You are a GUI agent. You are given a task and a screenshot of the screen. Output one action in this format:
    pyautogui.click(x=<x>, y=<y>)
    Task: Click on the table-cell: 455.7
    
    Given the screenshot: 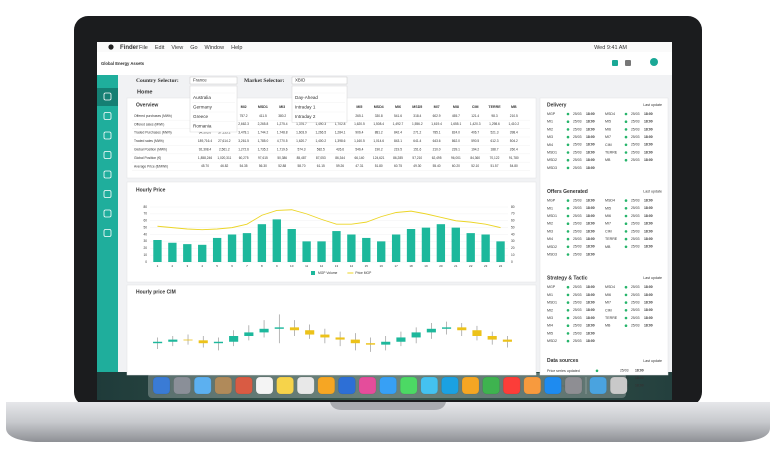 What is the action you would take?
    pyautogui.click(x=456, y=116)
    